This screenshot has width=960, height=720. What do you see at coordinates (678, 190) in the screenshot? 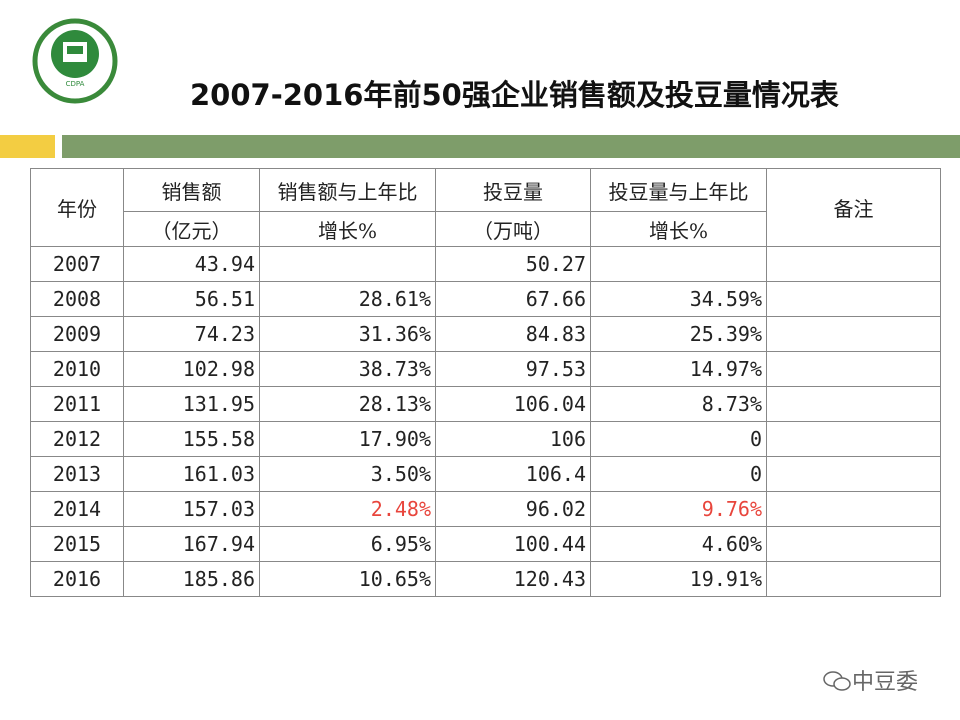
I see `header-cell: 投豆量与上年比` at bounding box center [678, 190].